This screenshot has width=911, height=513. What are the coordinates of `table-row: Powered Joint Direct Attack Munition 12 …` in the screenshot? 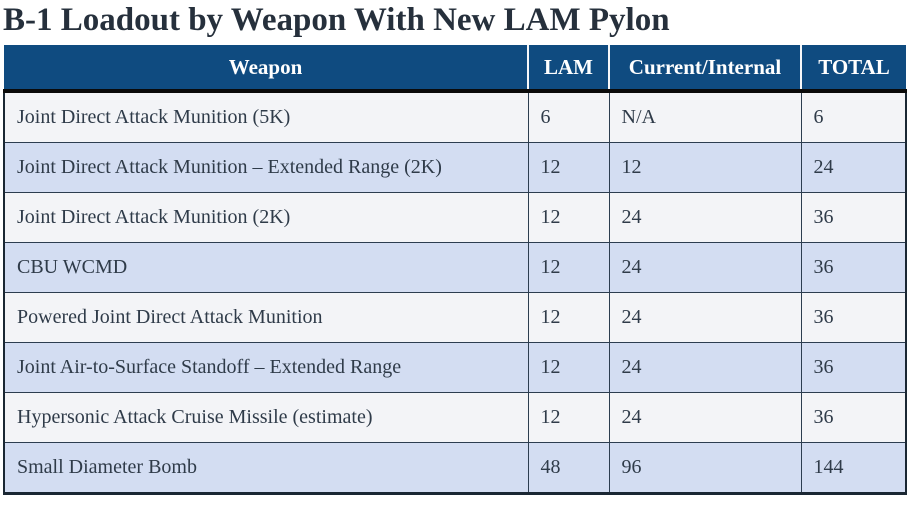 It's located at (455, 317).